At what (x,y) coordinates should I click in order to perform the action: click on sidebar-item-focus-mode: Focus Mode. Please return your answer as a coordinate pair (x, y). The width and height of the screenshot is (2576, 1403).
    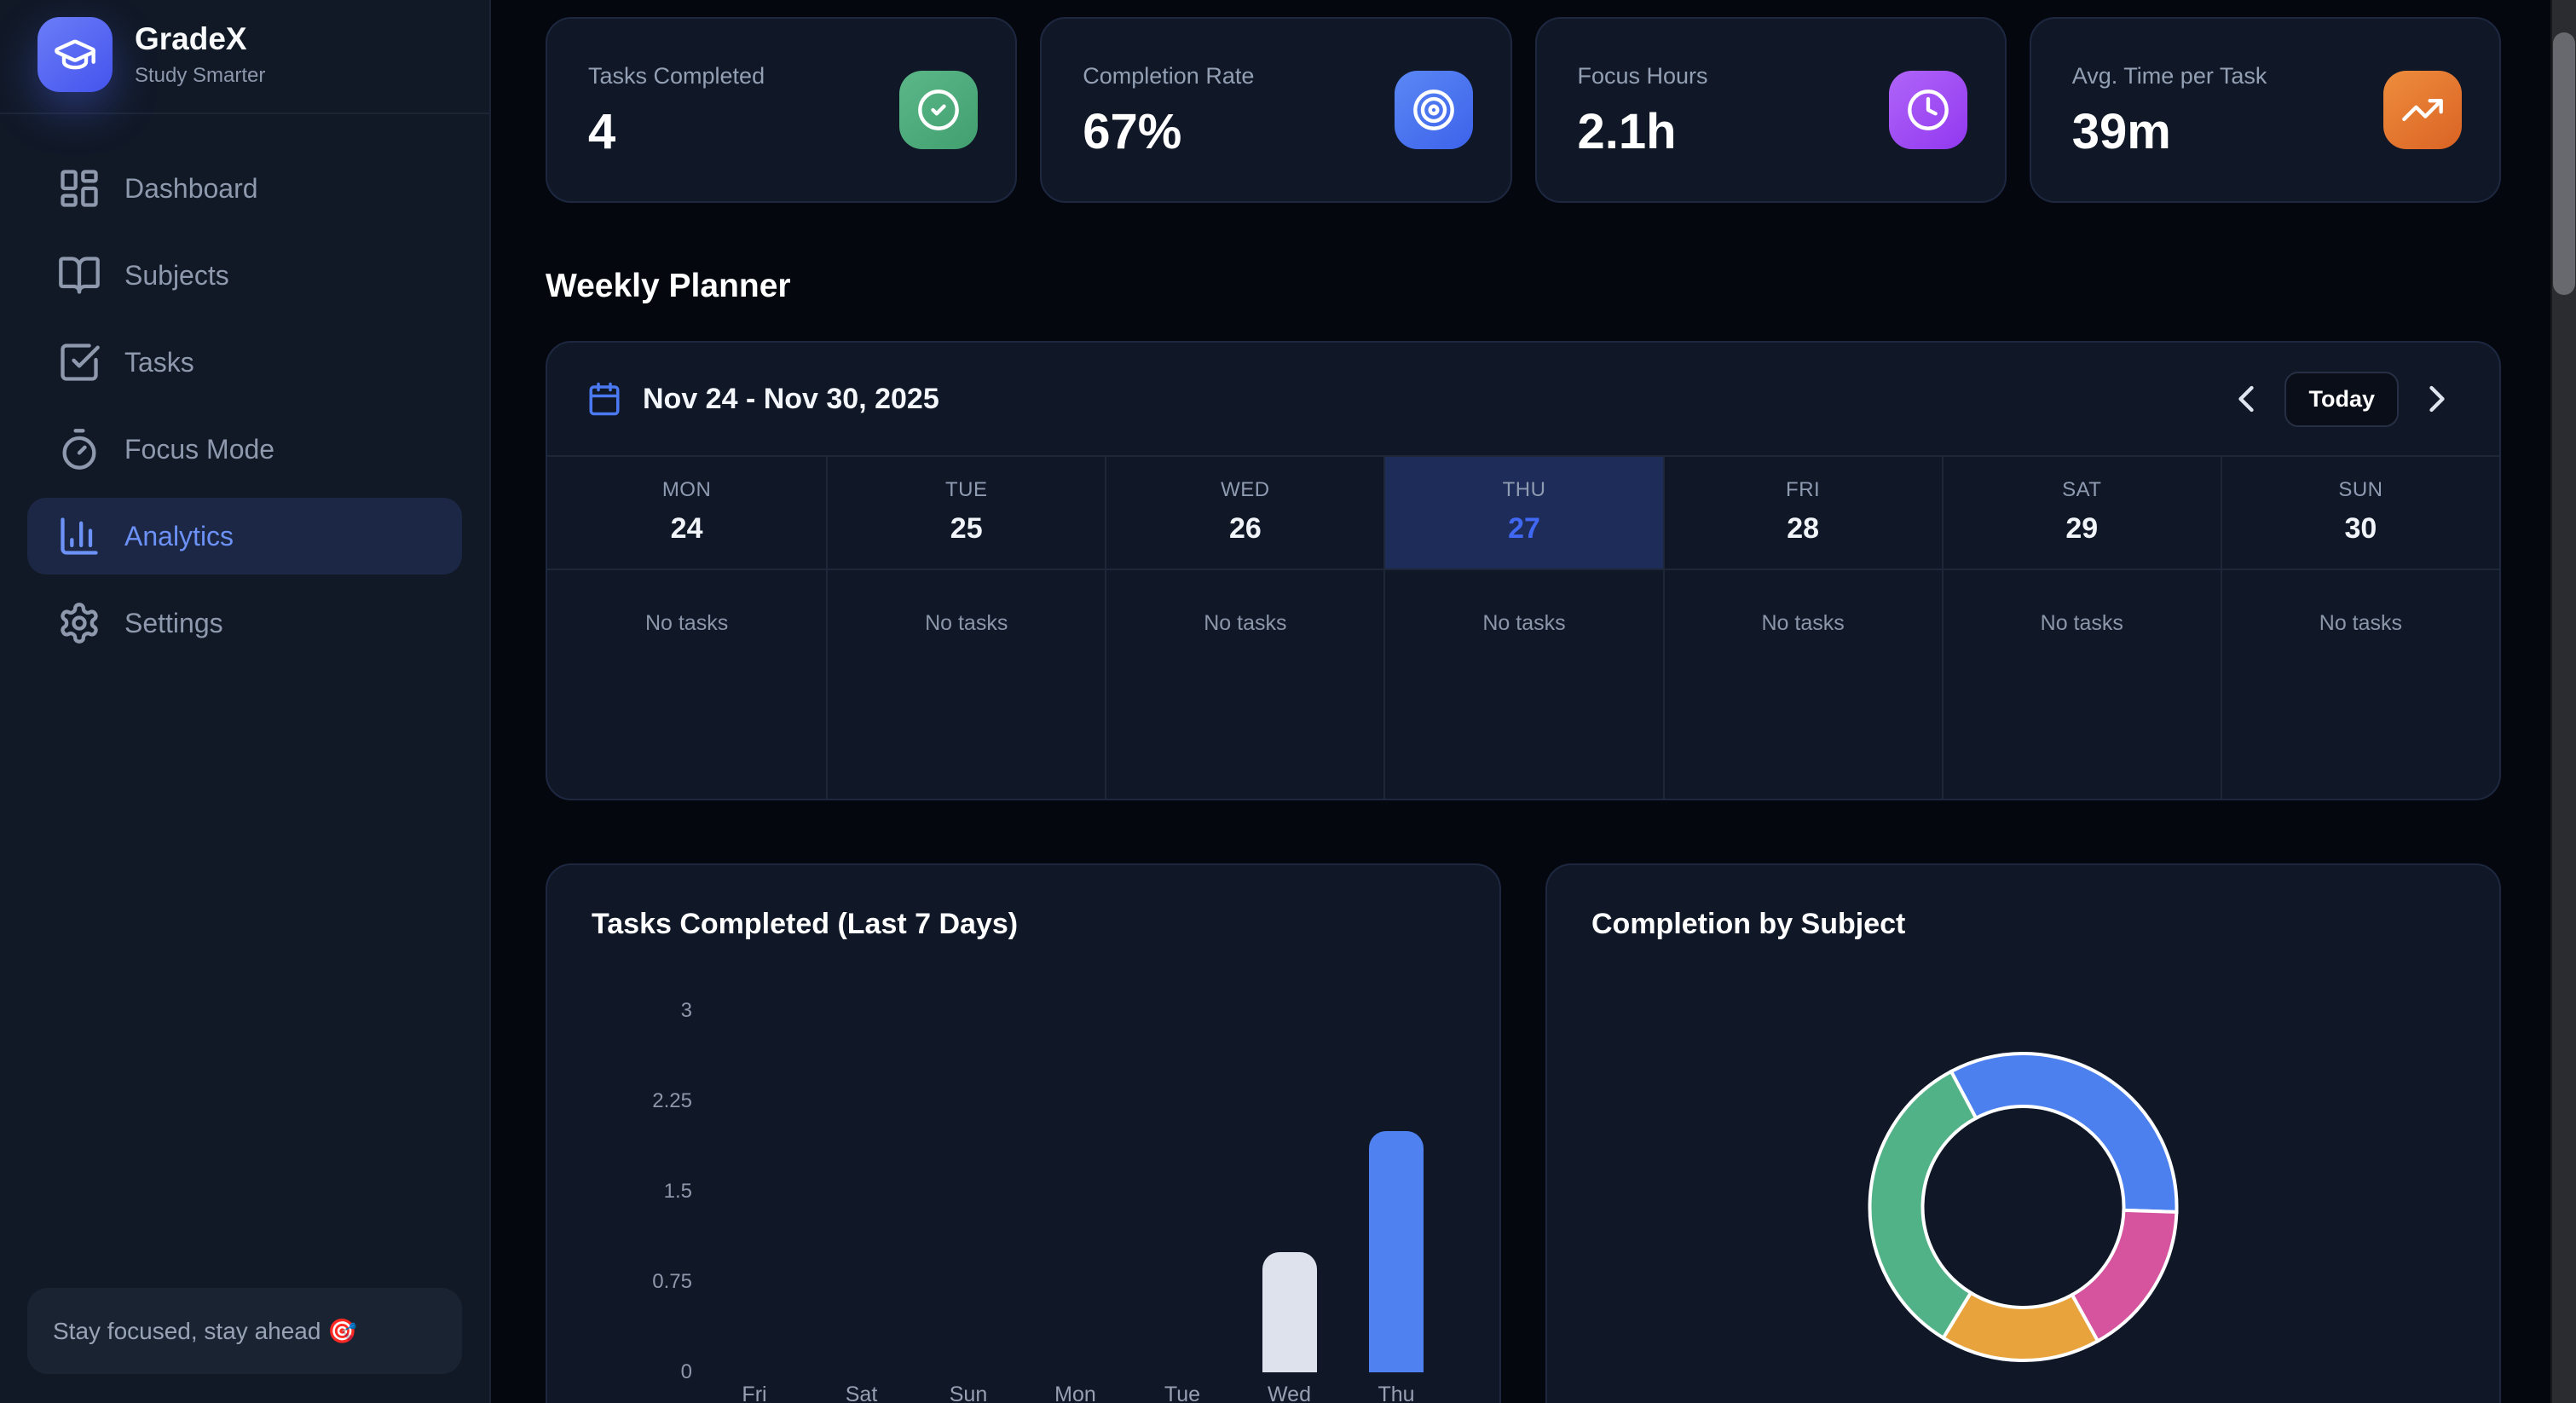
    Looking at the image, I should click on (244, 449).